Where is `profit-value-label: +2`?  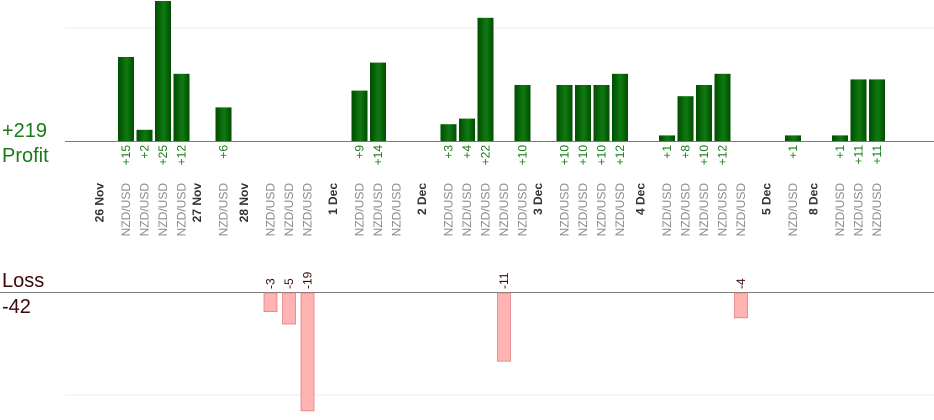 profit-value-label: +2 is located at coordinates (145, 152).